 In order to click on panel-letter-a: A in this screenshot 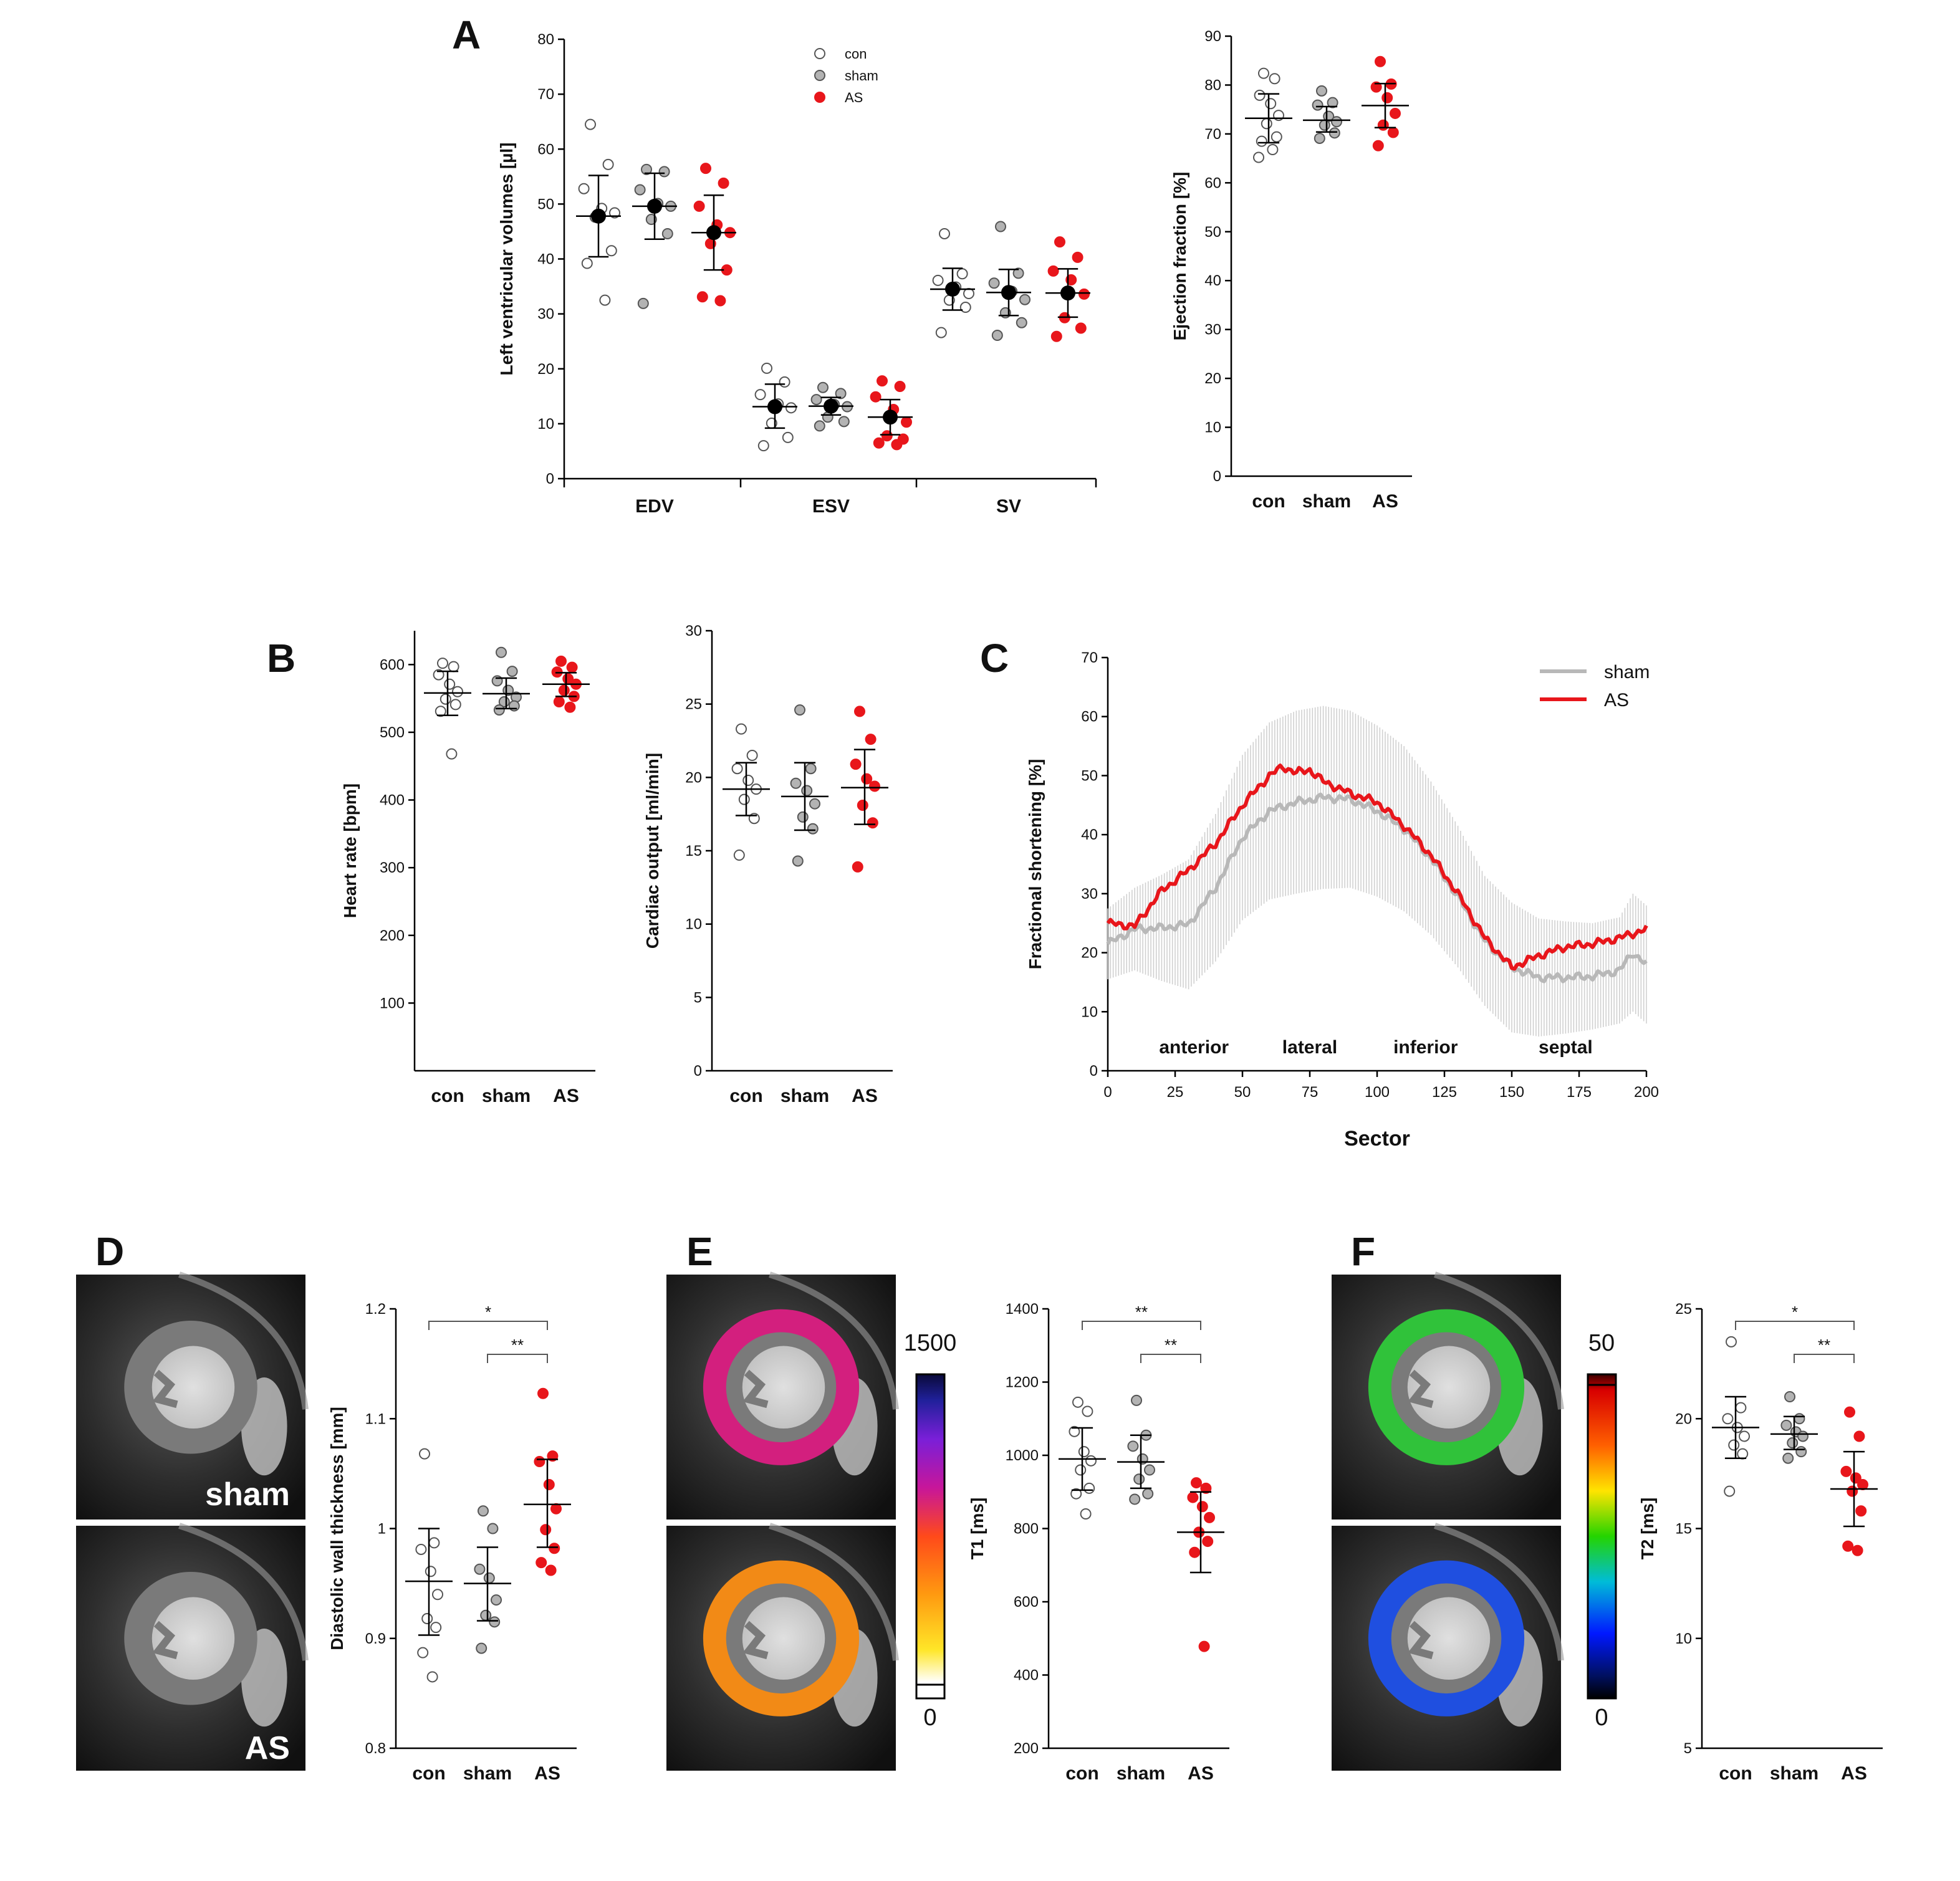, I will do `click(466, 34)`.